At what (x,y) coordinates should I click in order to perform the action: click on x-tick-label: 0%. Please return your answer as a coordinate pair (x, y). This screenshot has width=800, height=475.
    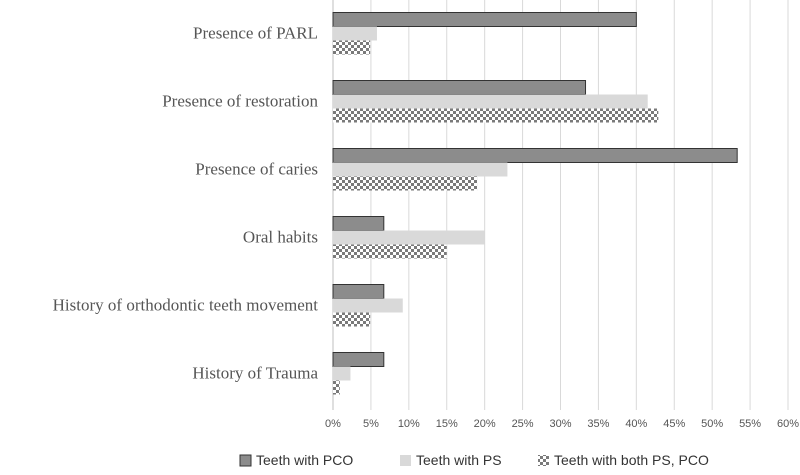
    Looking at the image, I should click on (333, 424).